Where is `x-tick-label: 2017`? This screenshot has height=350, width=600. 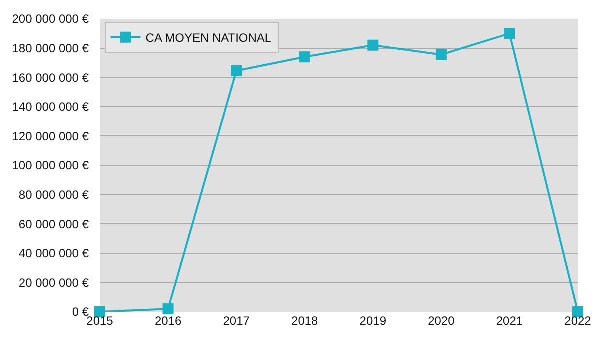
x-tick-label: 2017 is located at coordinates (236, 321).